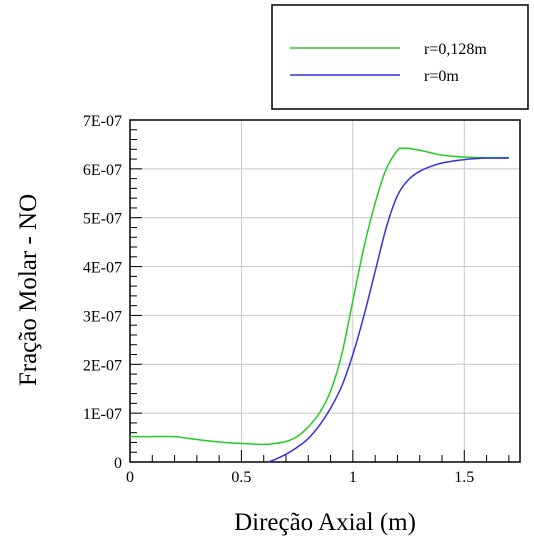 This screenshot has width=534, height=538. I want to click on x-tick-label: 1, so click(353, 477).